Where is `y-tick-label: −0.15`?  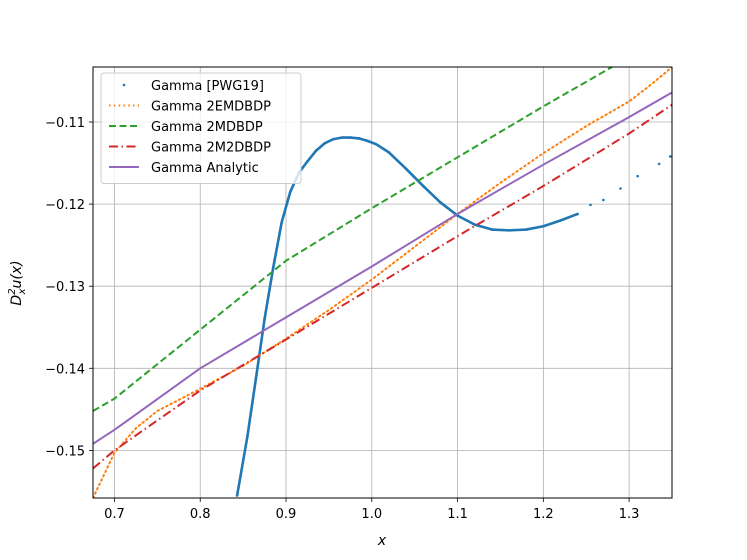
y-tick-label: −0.15 is located at coordinates (65, 451).